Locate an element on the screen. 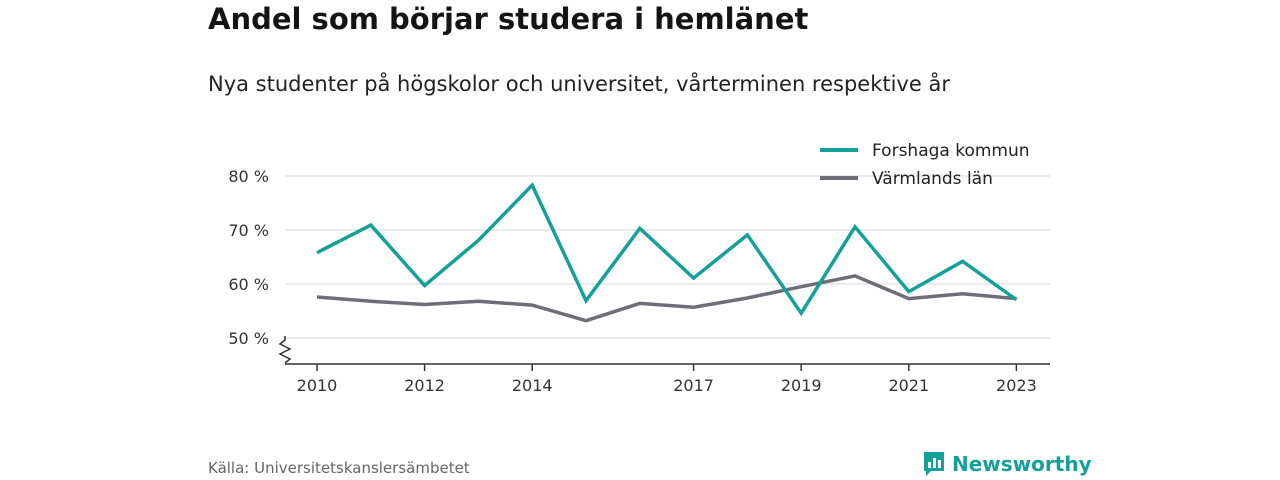  axis-break-icon is located at coordinates (285, 350).